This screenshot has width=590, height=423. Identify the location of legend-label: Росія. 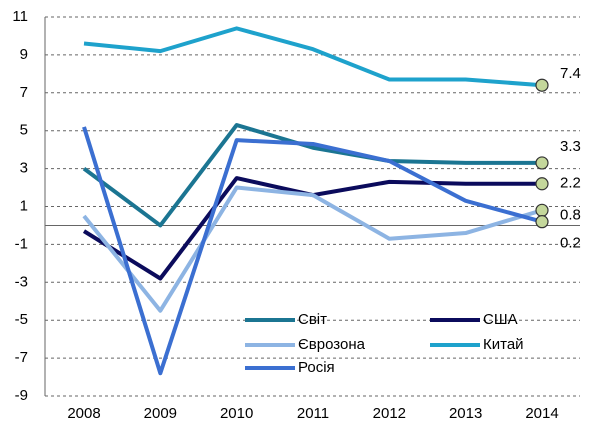
(316, 367).